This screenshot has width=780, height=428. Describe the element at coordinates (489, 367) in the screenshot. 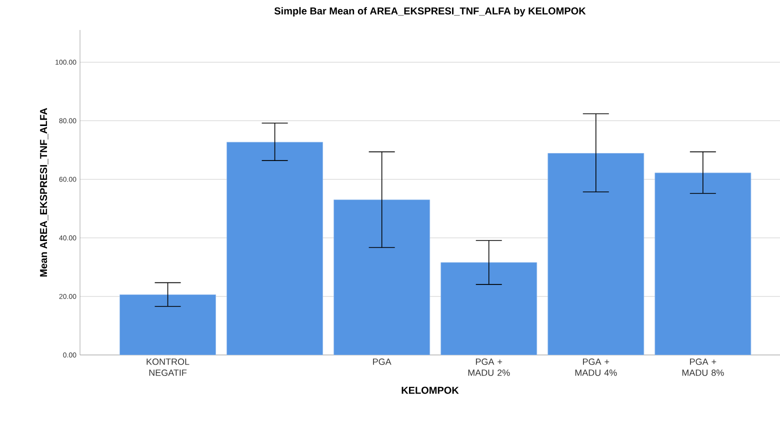

I see `x-tick-label: PGA + MADU 2%` at that location.